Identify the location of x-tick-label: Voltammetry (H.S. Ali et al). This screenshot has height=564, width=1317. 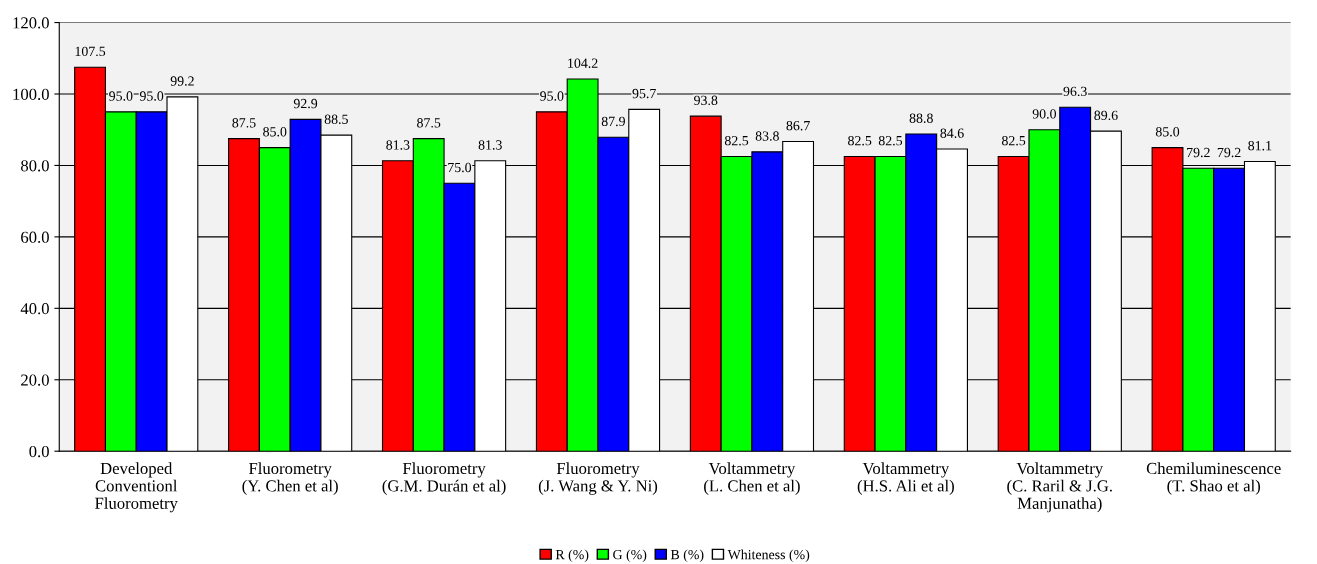
(905, 478).